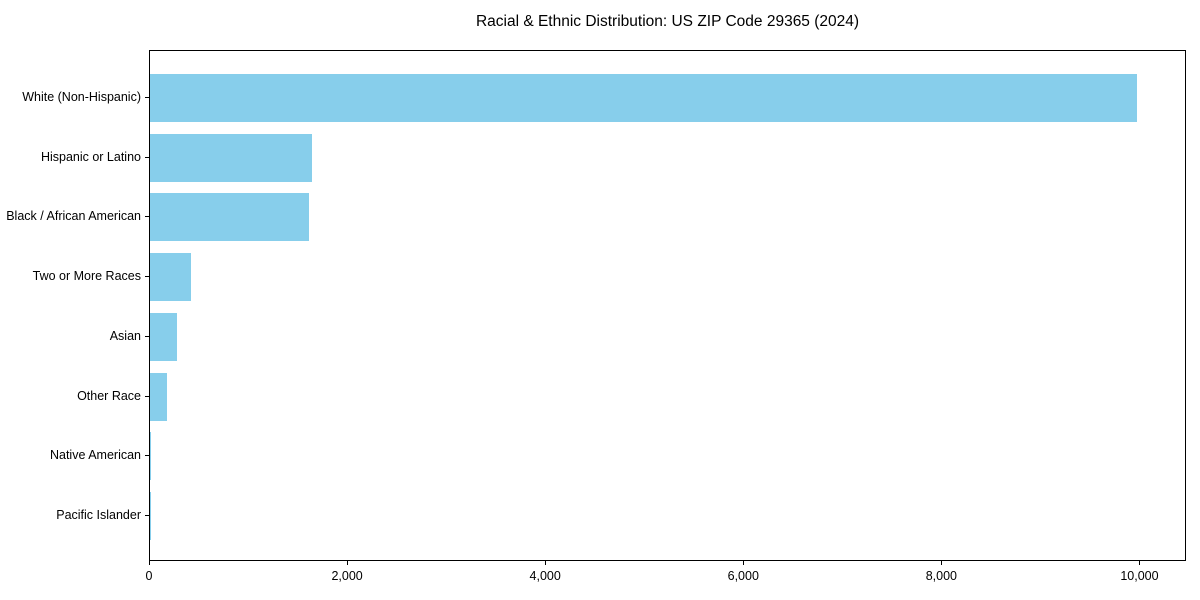  Describe the element at coordinates (98, 514) in the screenshot. I see `y-tick-label: Pacific Islander` at that location.